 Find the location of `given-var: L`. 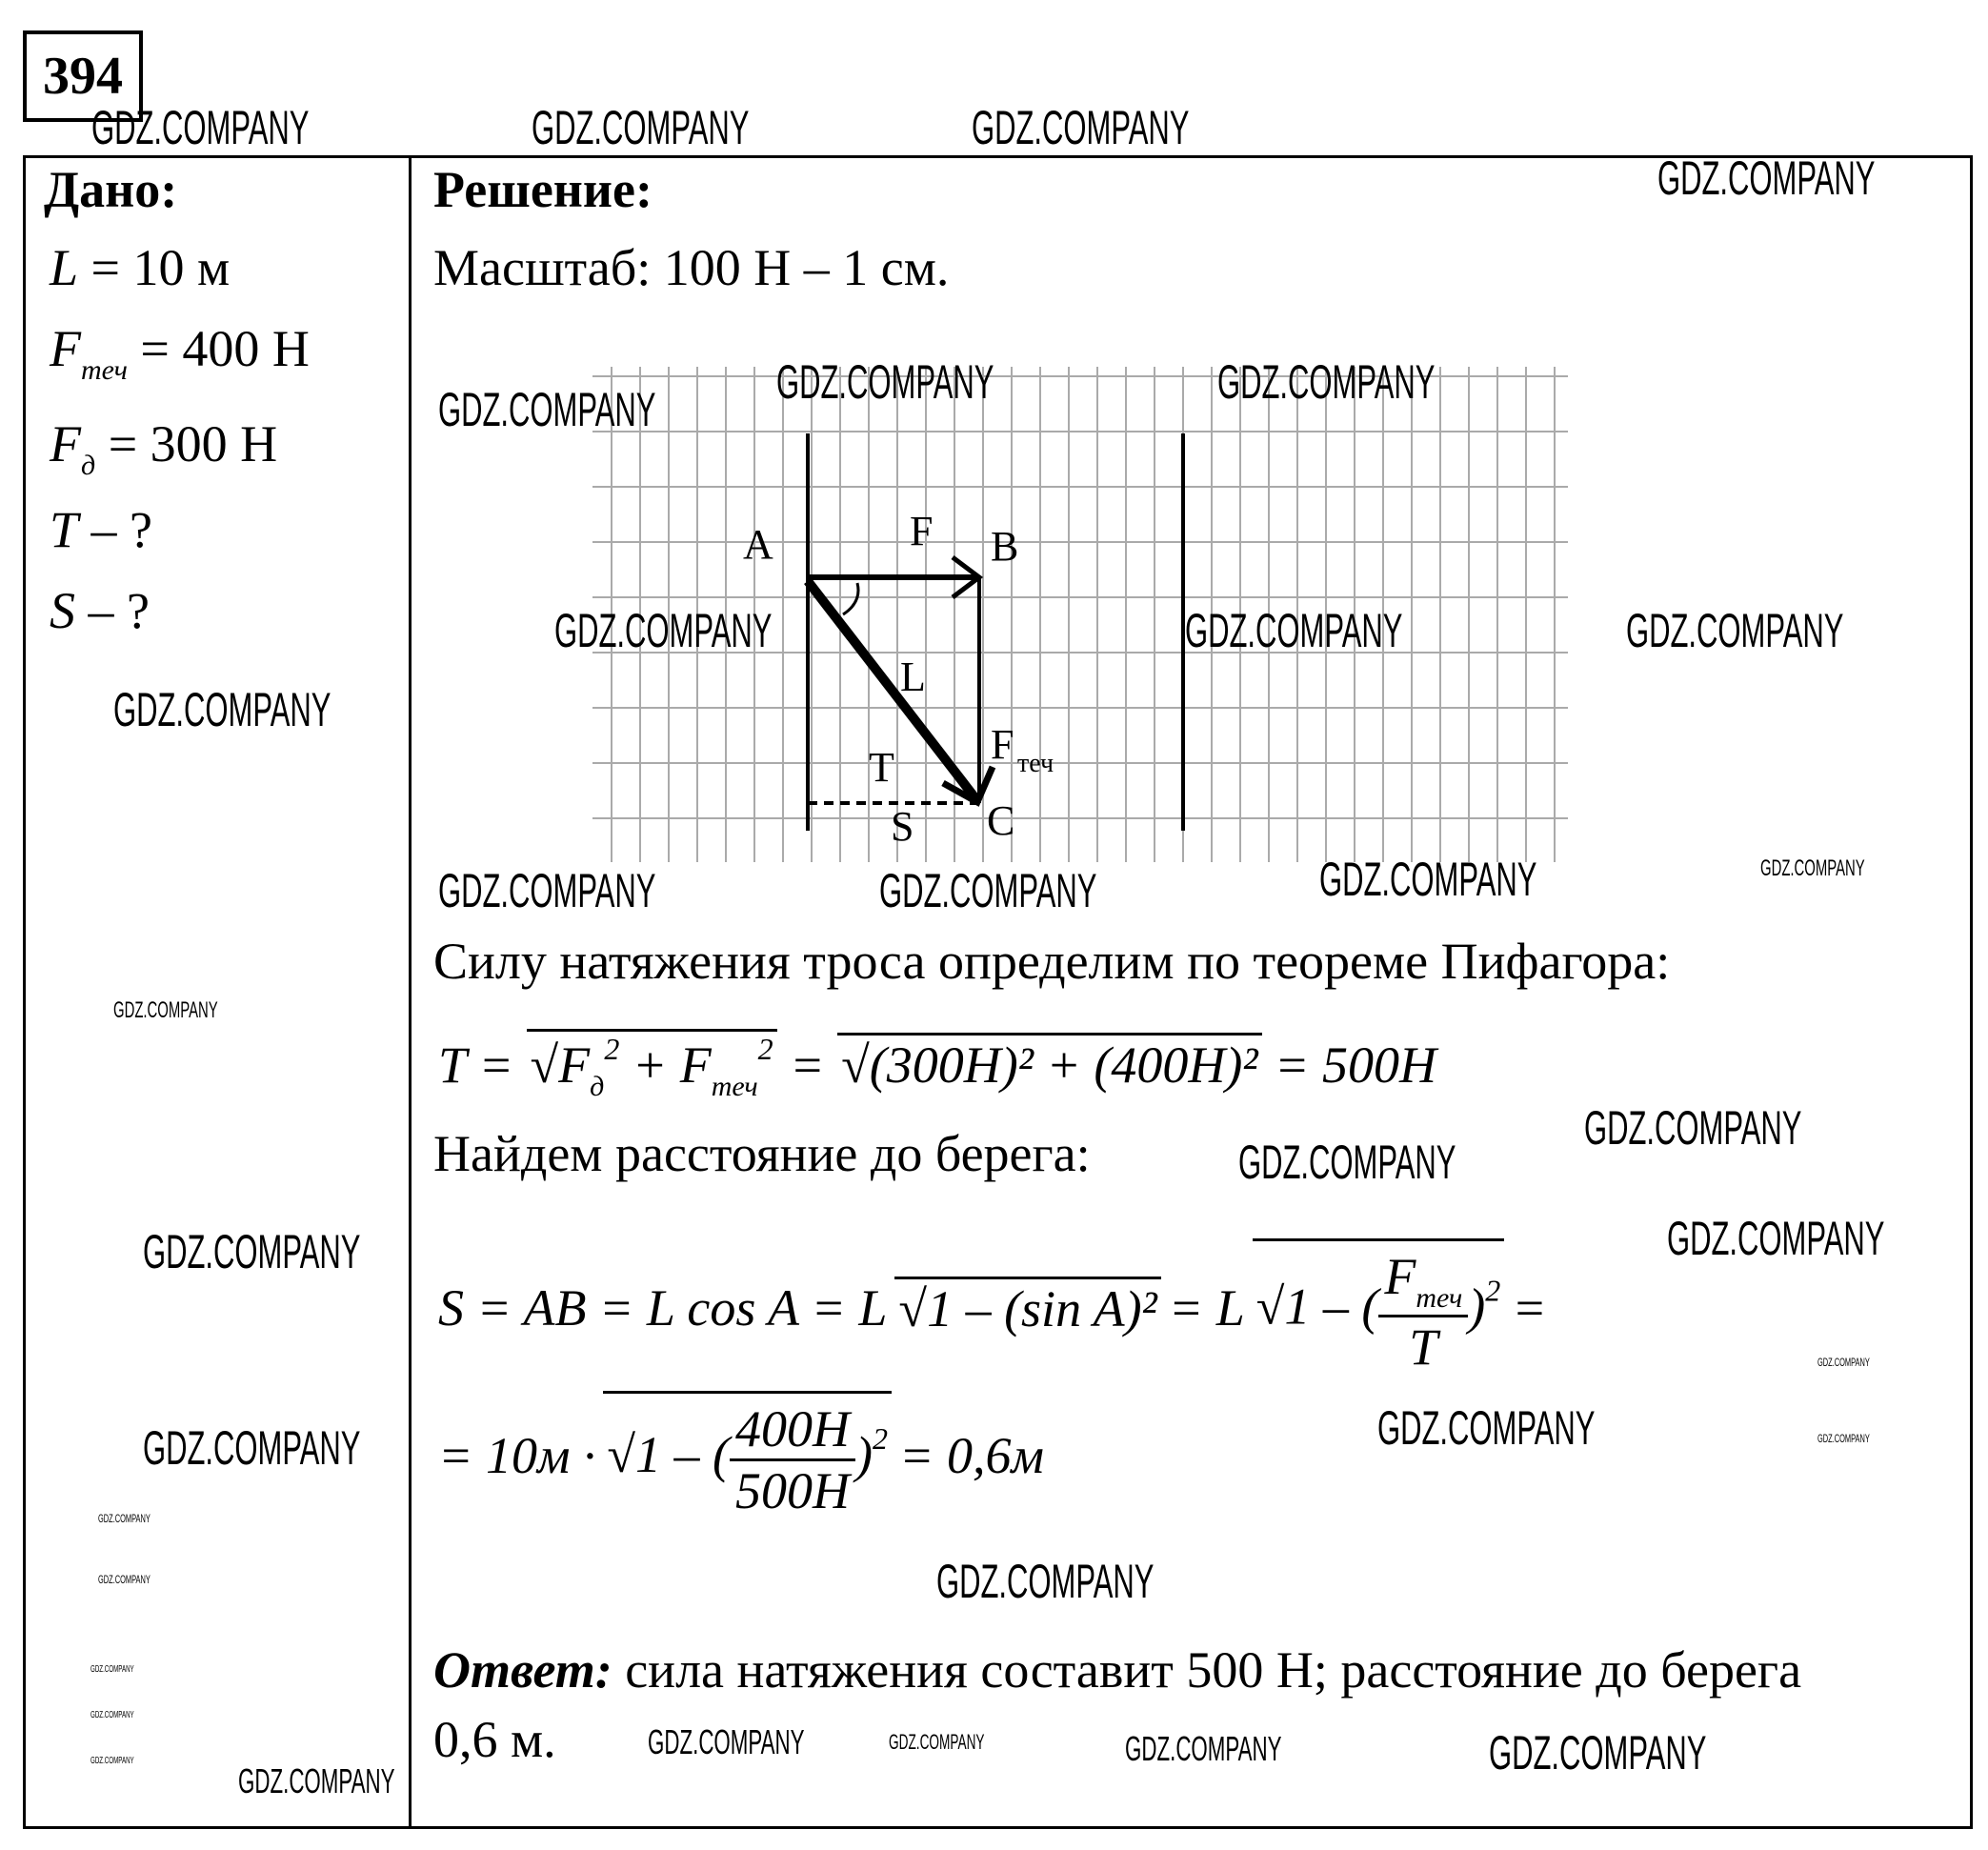

given-var: L is located at coordinates (65, 267).